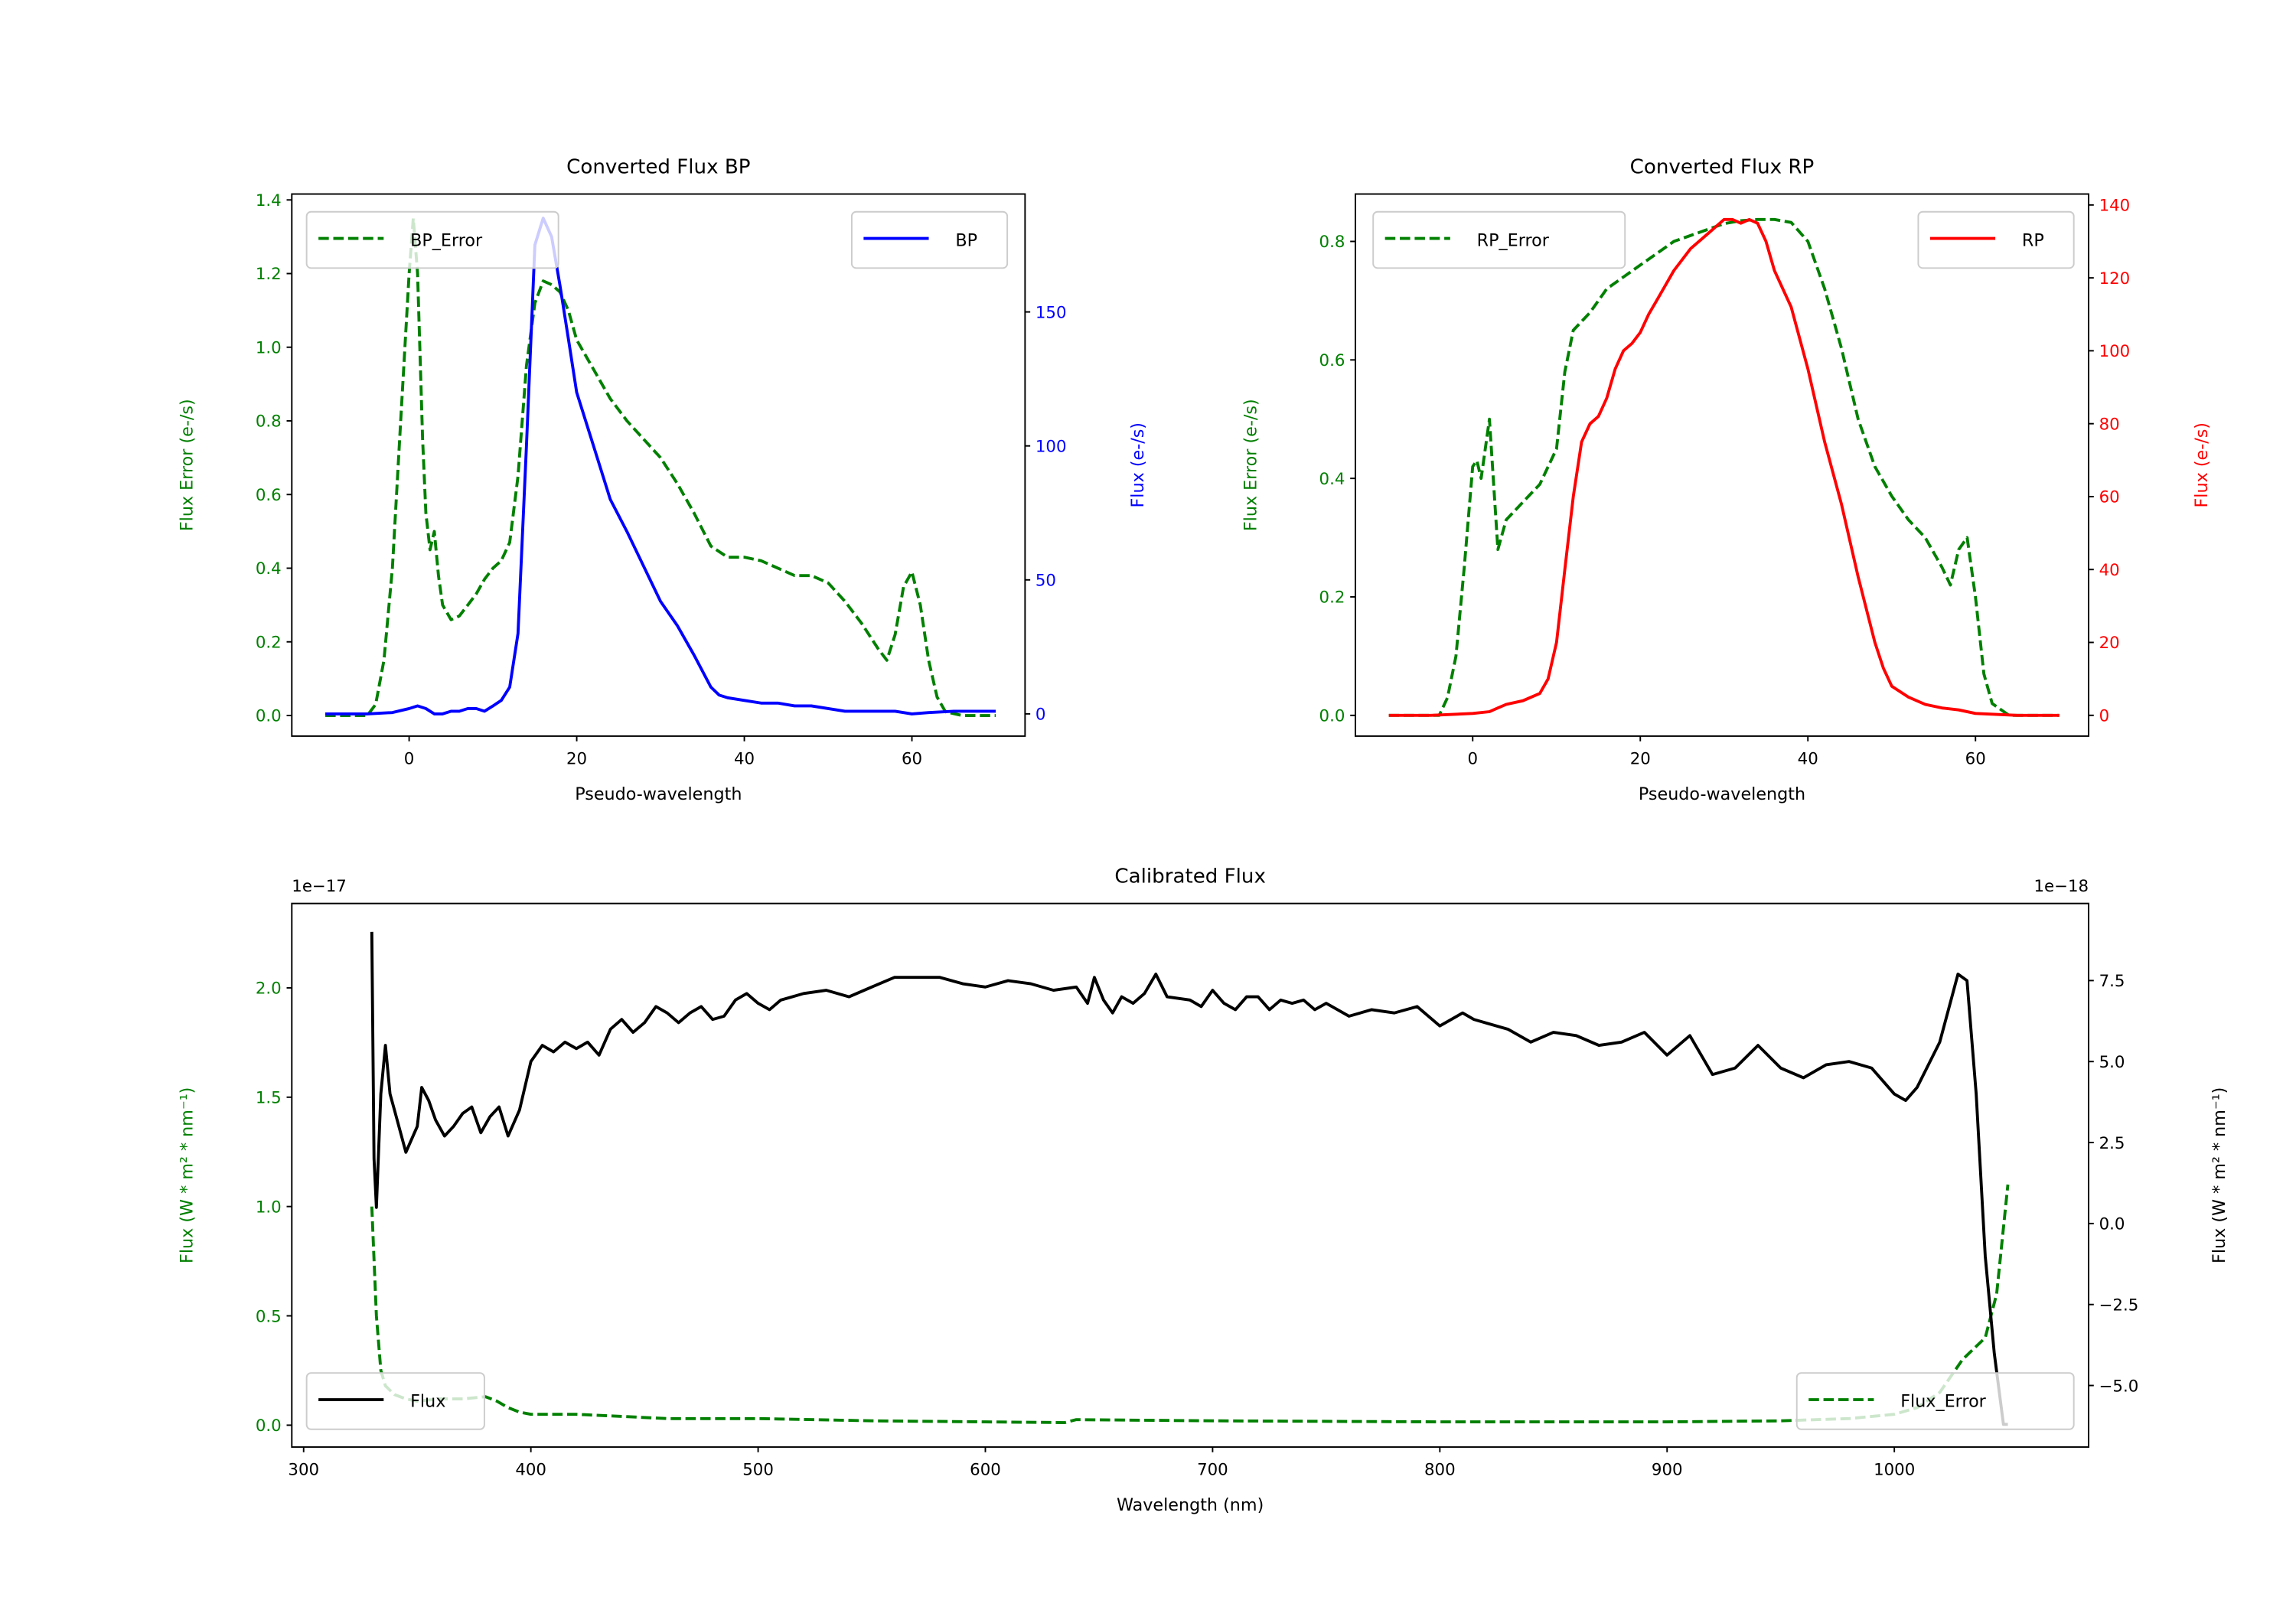 The image size is (2296, 1607). I want to click on y-right-tick-label: 40, so click(2109, 570).